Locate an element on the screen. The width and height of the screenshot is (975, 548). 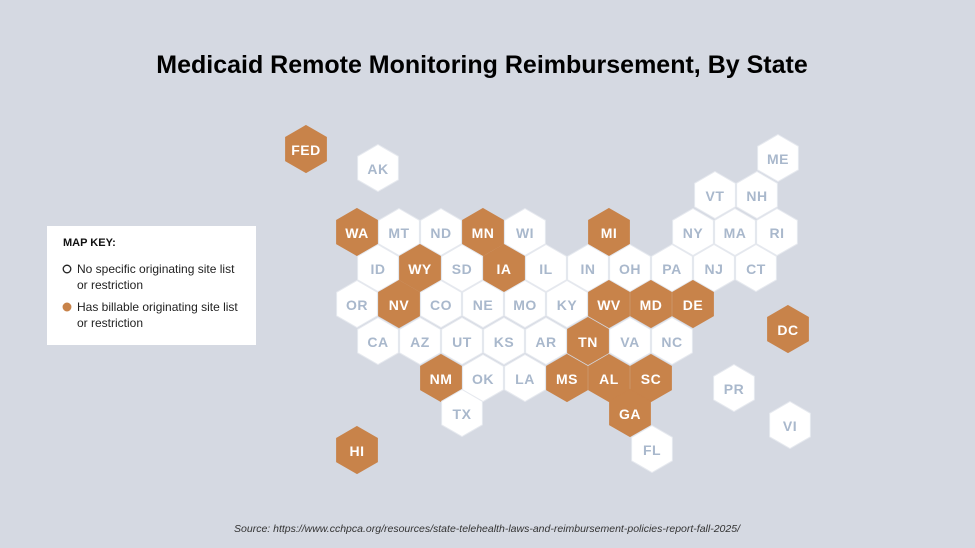
state-label: WI is located at coordinates (525, 233).